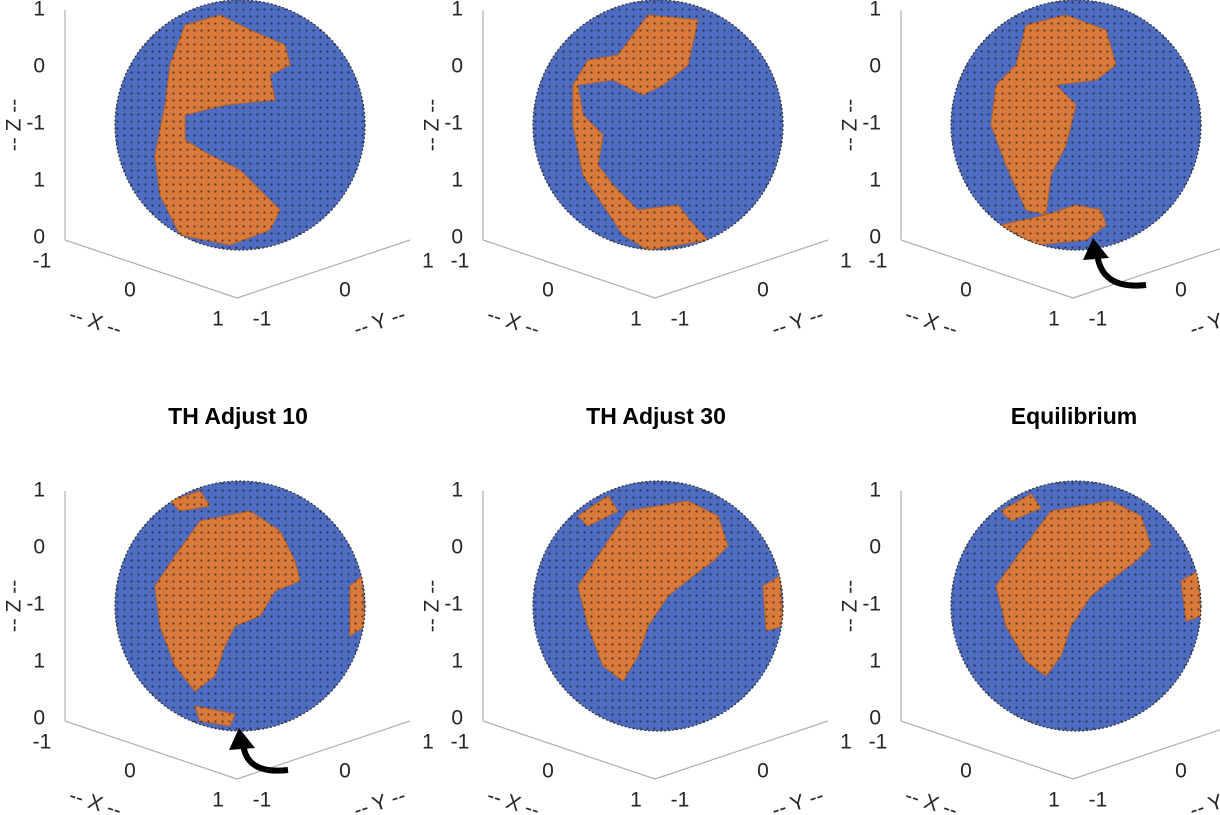  Describe the element at coordinates (238, 416) in the screenshot. I see `panel-title: TH Adjust 10` at that location.